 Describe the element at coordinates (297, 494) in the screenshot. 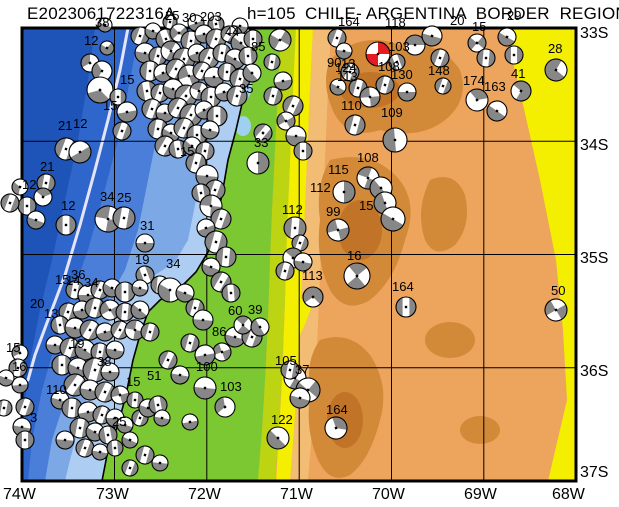

I see `x-axis-tick-label: 71W` at that location.